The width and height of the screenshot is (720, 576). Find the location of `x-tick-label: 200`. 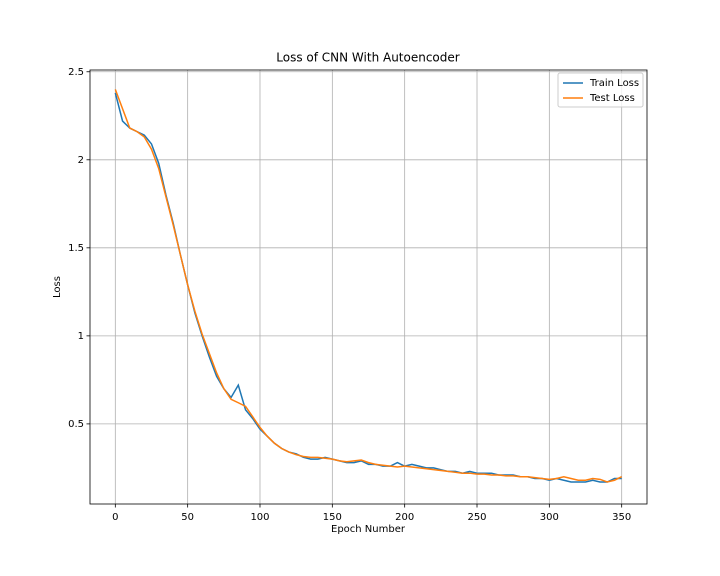

x-tick-label: 200 is located at coordinates (404, 517).